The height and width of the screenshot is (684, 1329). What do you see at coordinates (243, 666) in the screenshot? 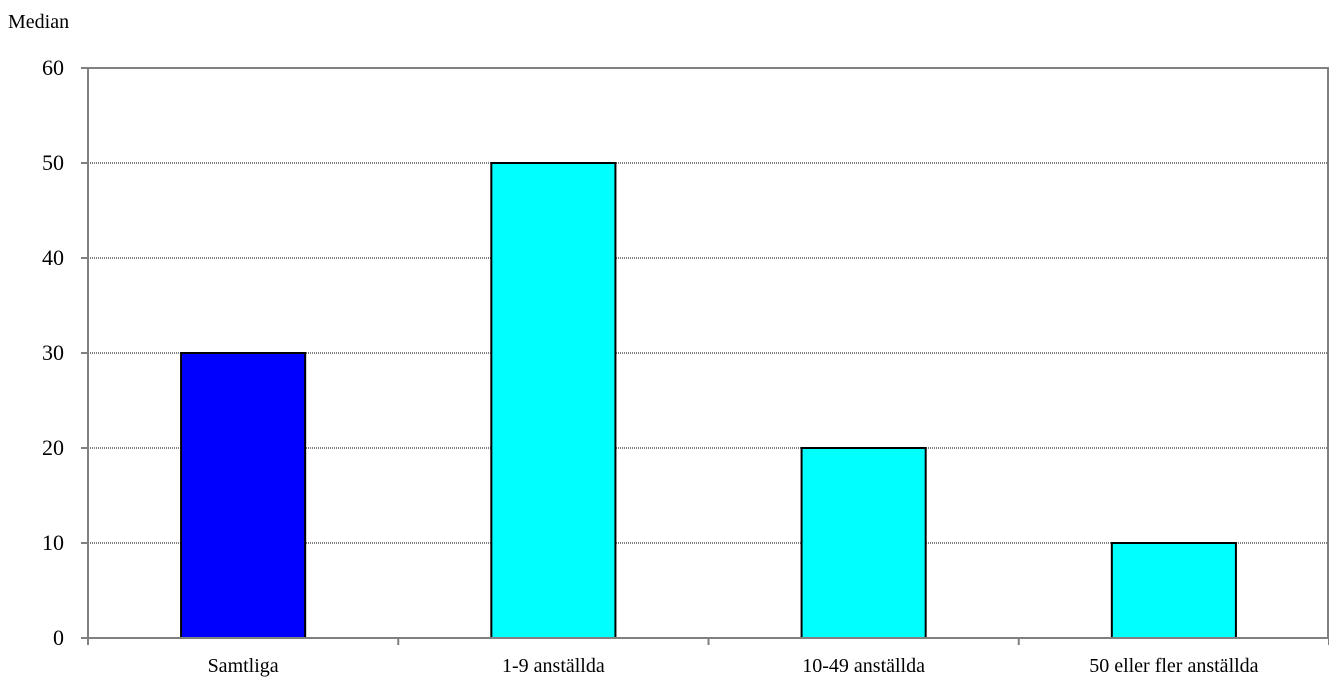
I see `x-tick-label: Samtliga` at bounding box center [243, 666].